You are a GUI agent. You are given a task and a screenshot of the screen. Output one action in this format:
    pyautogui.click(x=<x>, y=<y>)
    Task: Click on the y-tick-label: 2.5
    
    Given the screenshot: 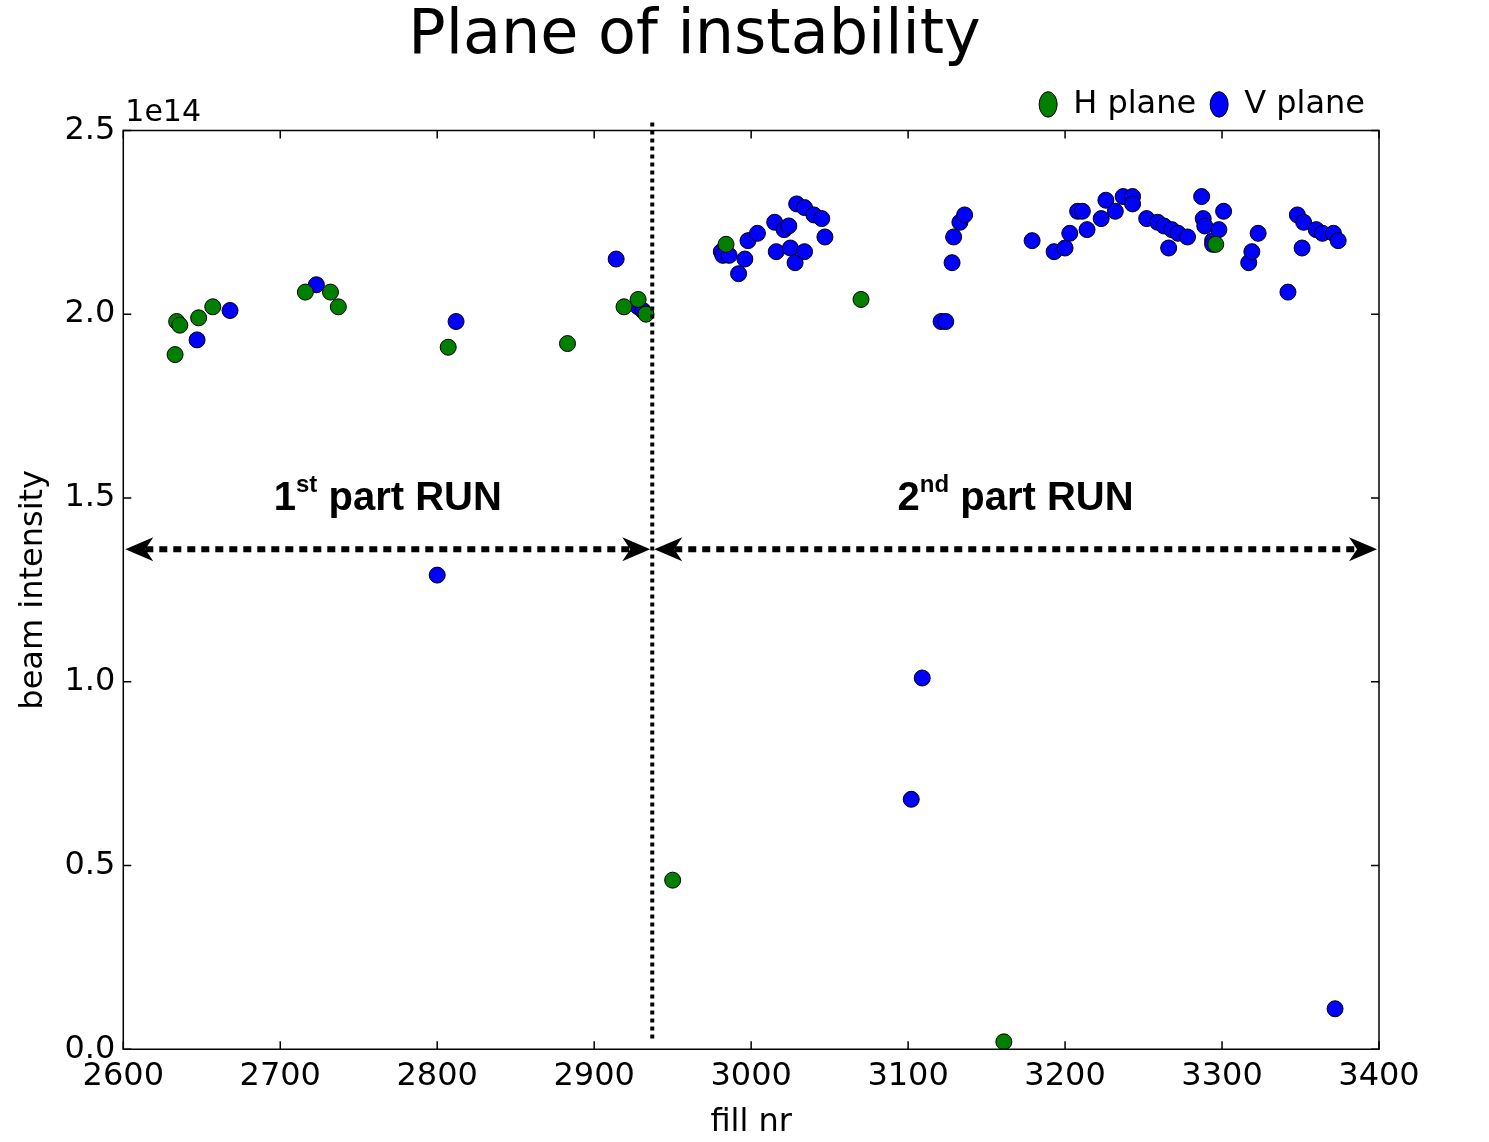 What is the action you would take?
    pyautogui.click(x=90, y=127)
    